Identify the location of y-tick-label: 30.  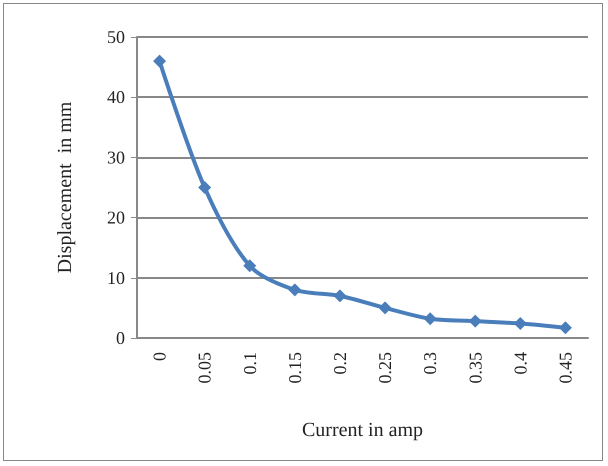
(116, 157).